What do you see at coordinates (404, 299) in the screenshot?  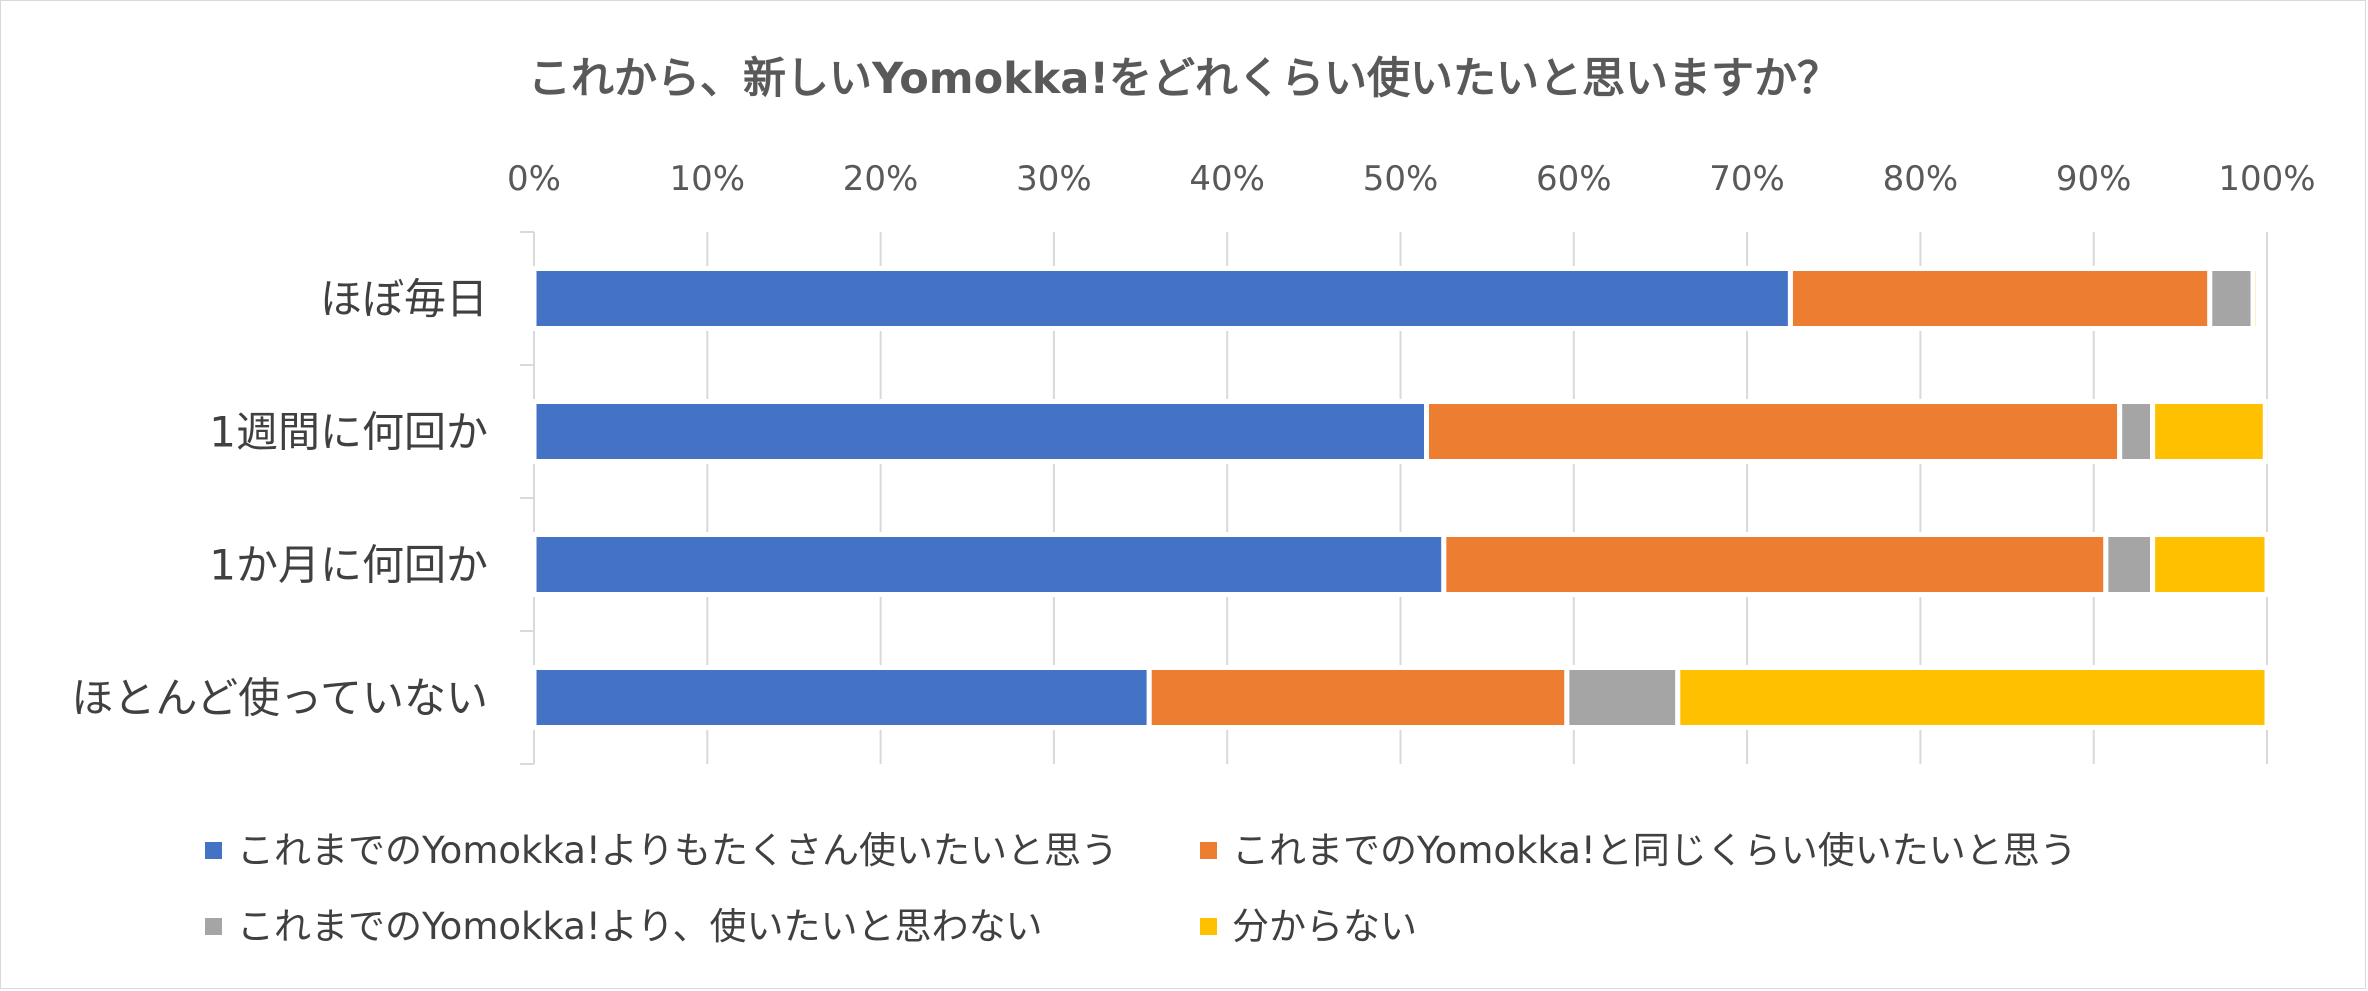 I see `category-label: ほぼ毎日` at bounding box center [404, 299].